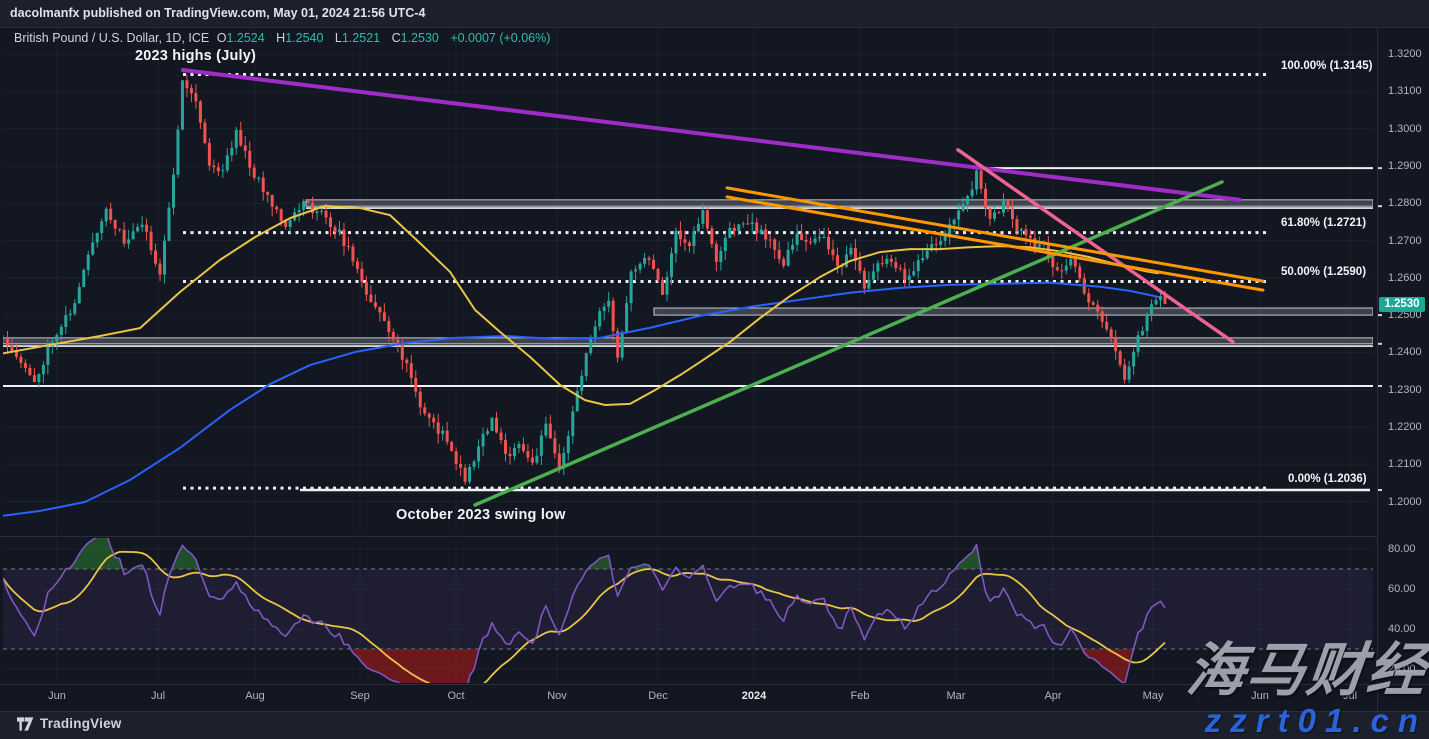  What do you see at coordinates (1405, 389) in the screenshot?
I see `price-axis-label: 1.2300` at bounding box center [1405, 389].